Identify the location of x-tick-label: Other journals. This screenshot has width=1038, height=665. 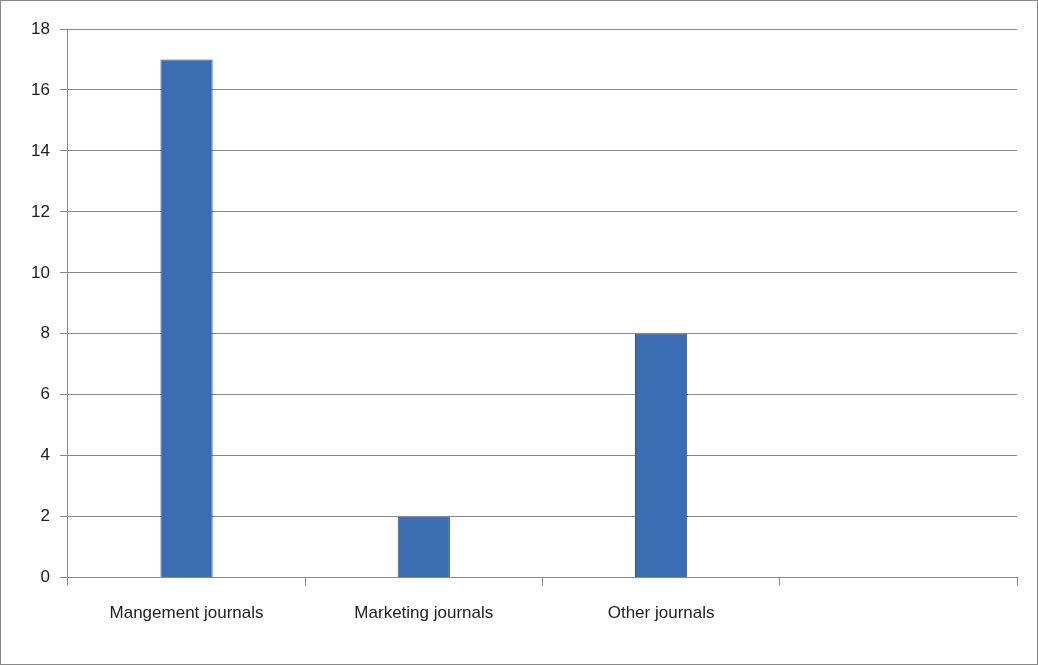
(661, 613).